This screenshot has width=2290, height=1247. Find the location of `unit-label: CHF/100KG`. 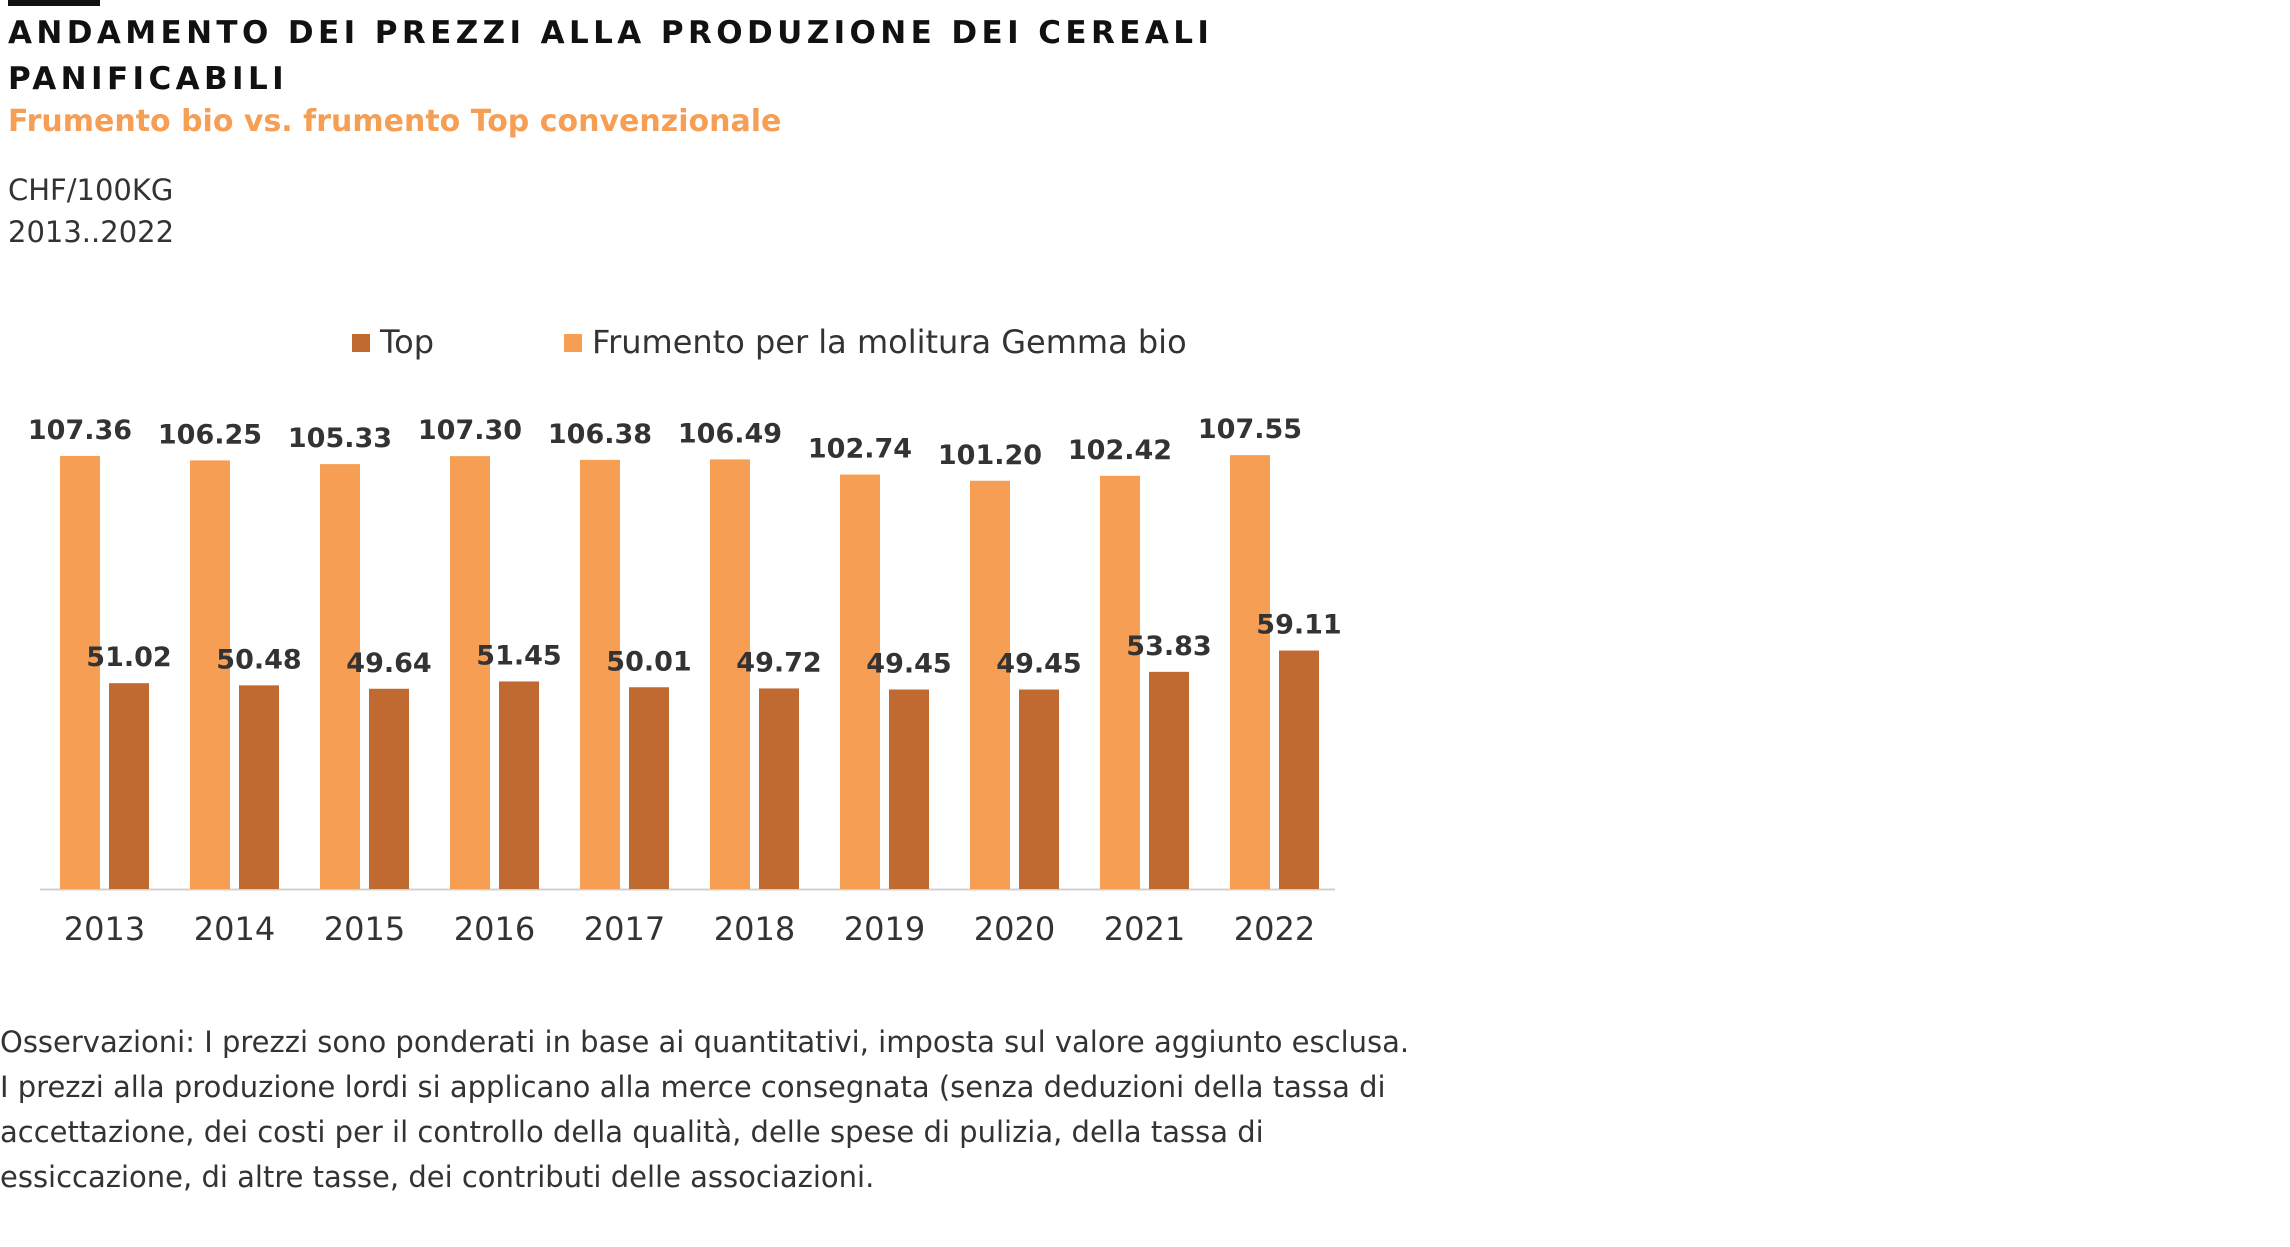

unit-label: CHF/100KG is located at coordinates (91, 190).